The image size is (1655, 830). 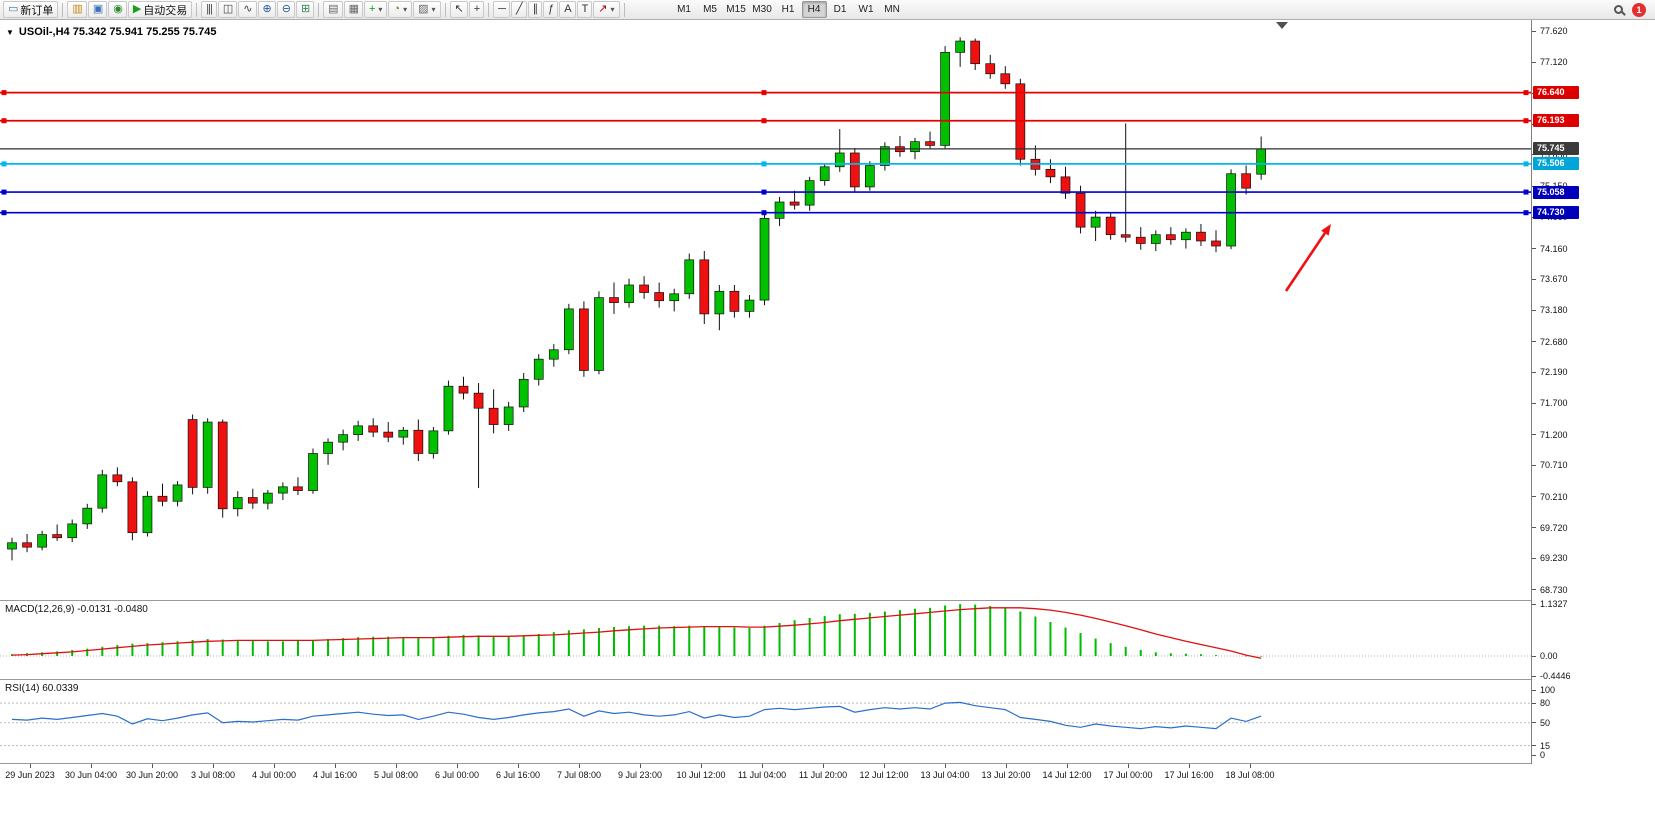 I want to click on fibonacci-button: ƒ, so click(x=551, y=9).